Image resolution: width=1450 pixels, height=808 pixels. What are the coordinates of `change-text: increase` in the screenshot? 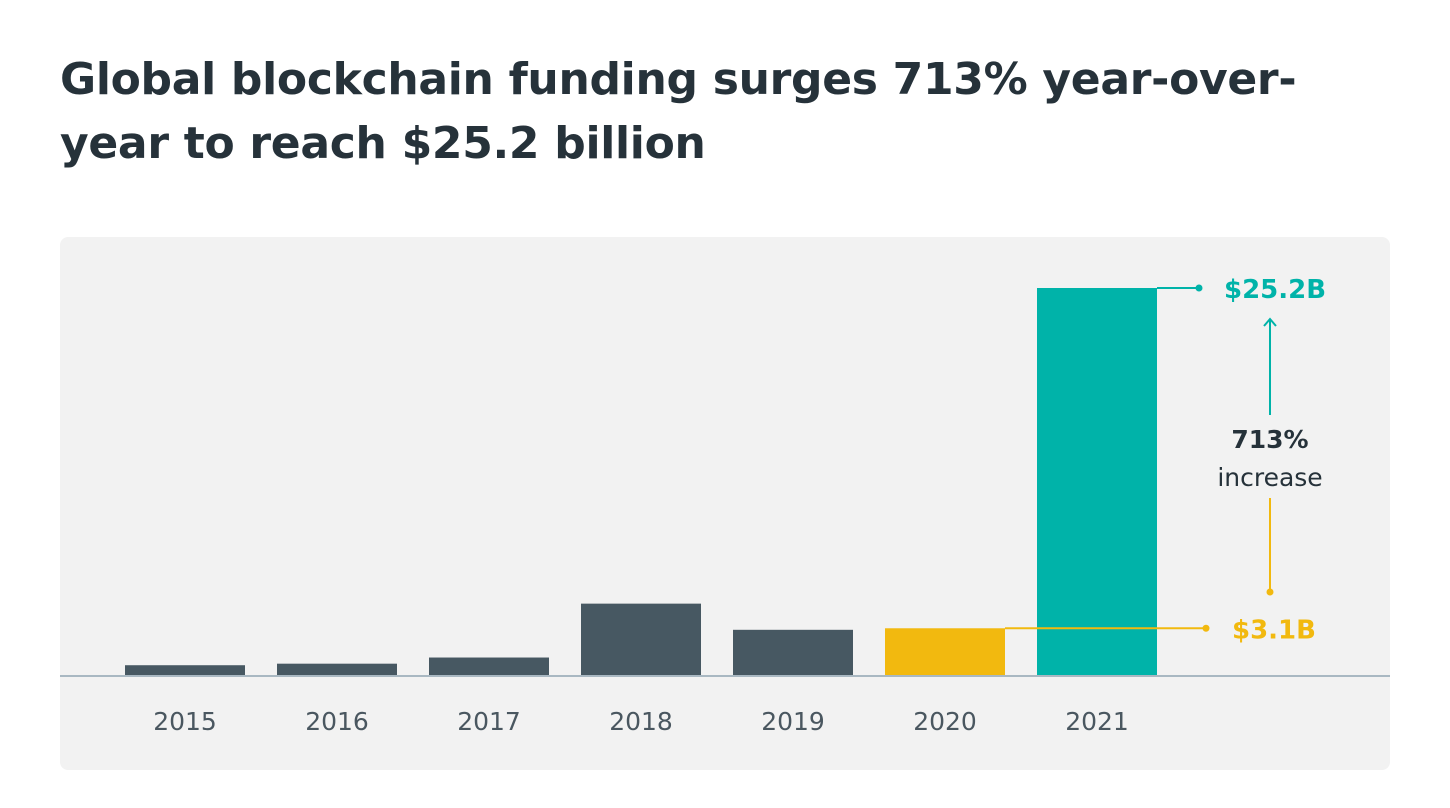 It's located at (1269, 477).